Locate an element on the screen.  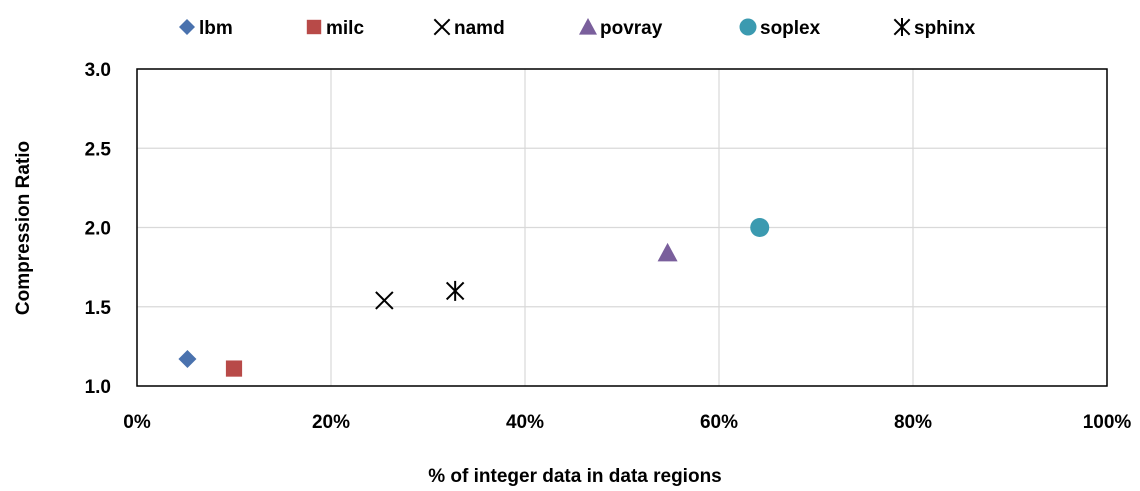
y-axis-ticks: 1.0 1.5 2.0 2.5 3.0 is located at coordinates (98, 229).